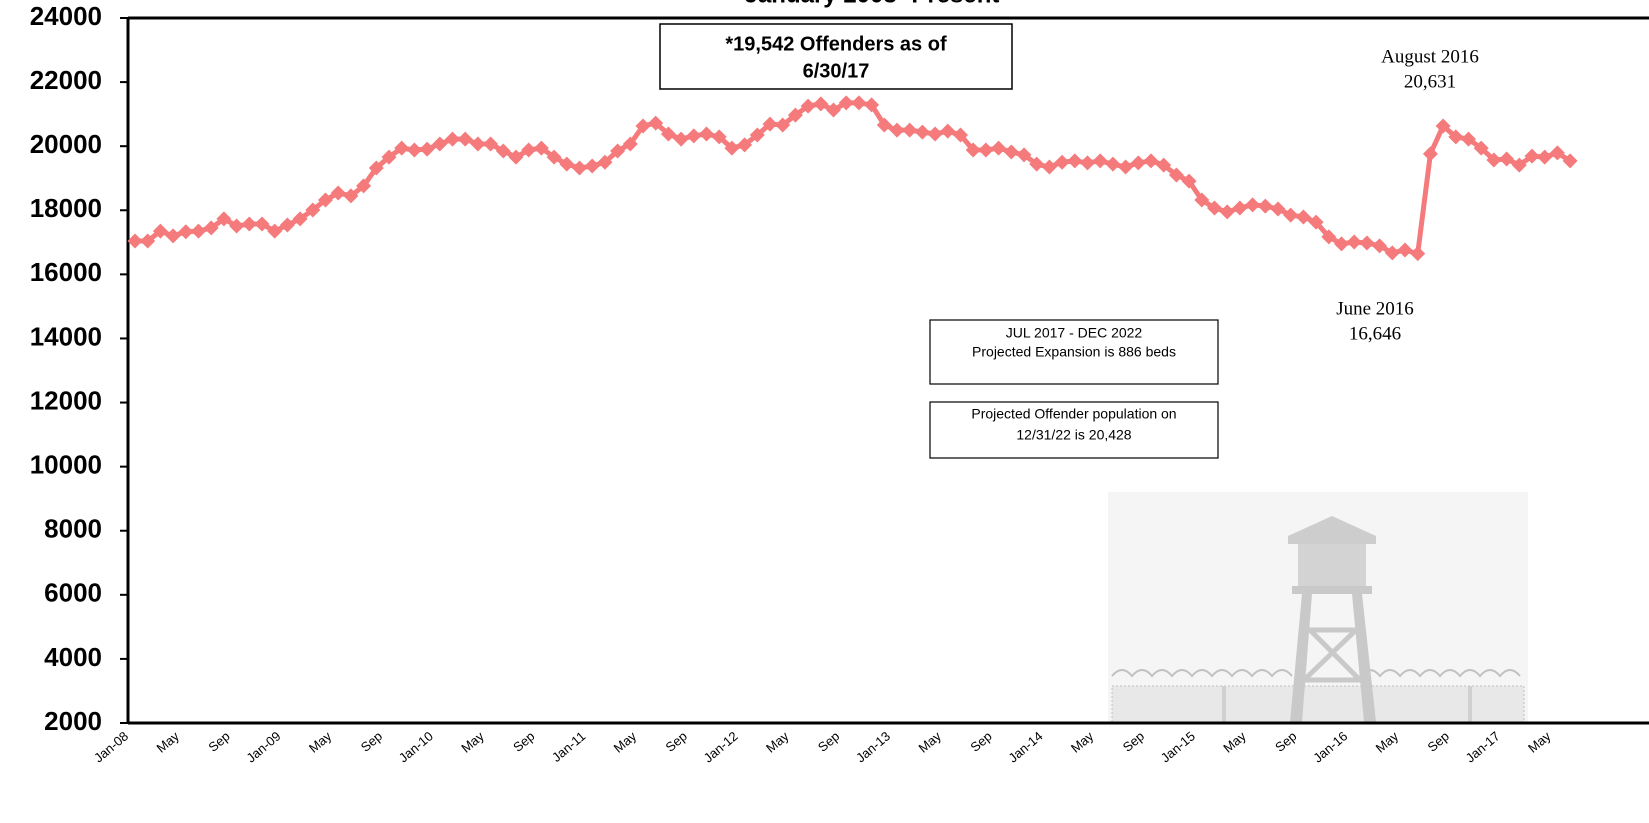 This screenshot has height=823, width=1649. Describe the element at coordinates (1430, 81) in the screenshot. I see `annotation: 20,631` at that location.